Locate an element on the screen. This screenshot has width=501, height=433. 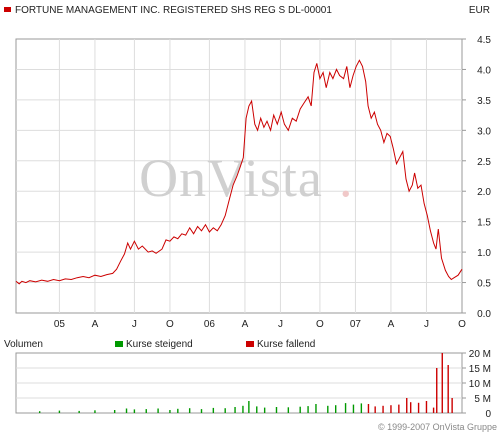
price-ytick-label: 2.0 is located at coordinates (484, 192).